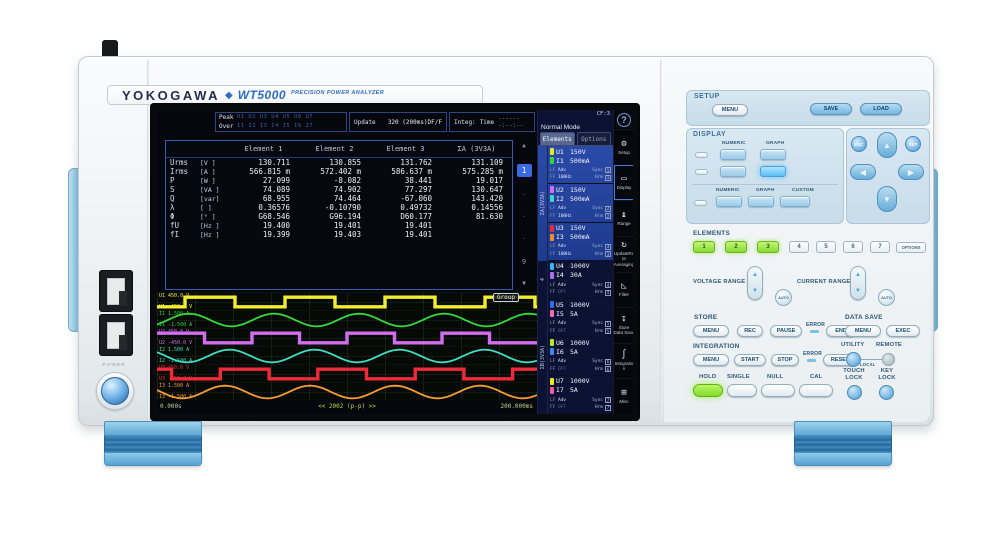 This screenshot has height=540, width=1000. Describe the element at coordinates (799, 247) in the screenshot. I see `element-4-button: 4` at that location.